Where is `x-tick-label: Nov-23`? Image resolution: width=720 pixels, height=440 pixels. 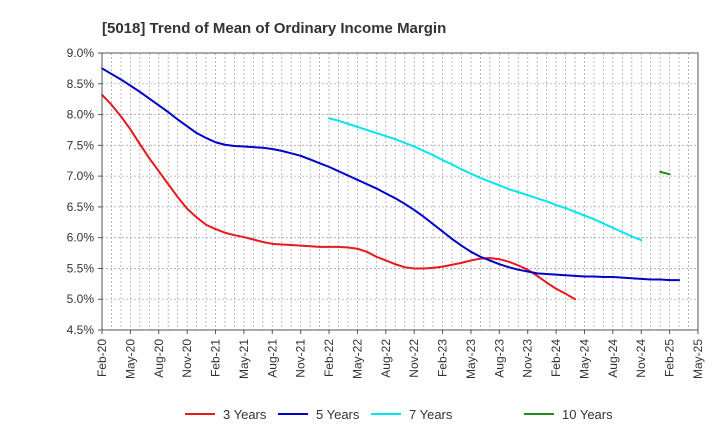
x-tick-label: Nov-23 is located at coordinates (528, 358).